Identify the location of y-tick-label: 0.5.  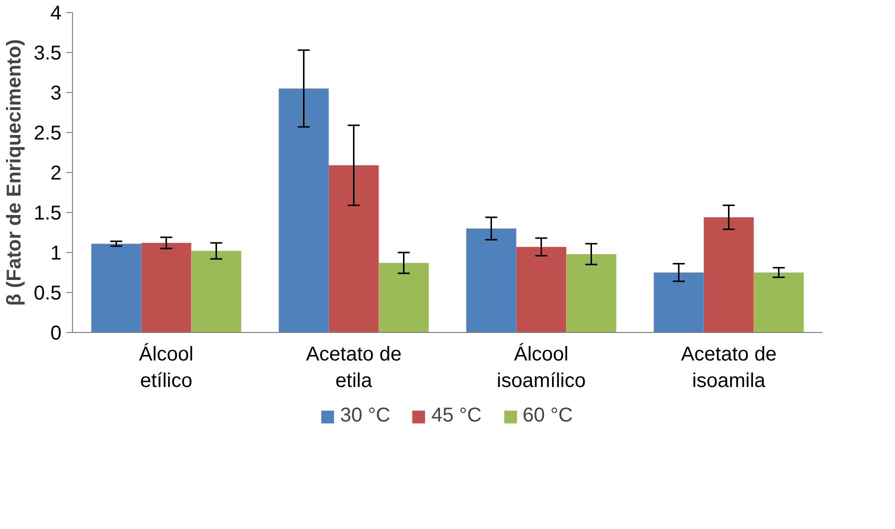
(48, 293).